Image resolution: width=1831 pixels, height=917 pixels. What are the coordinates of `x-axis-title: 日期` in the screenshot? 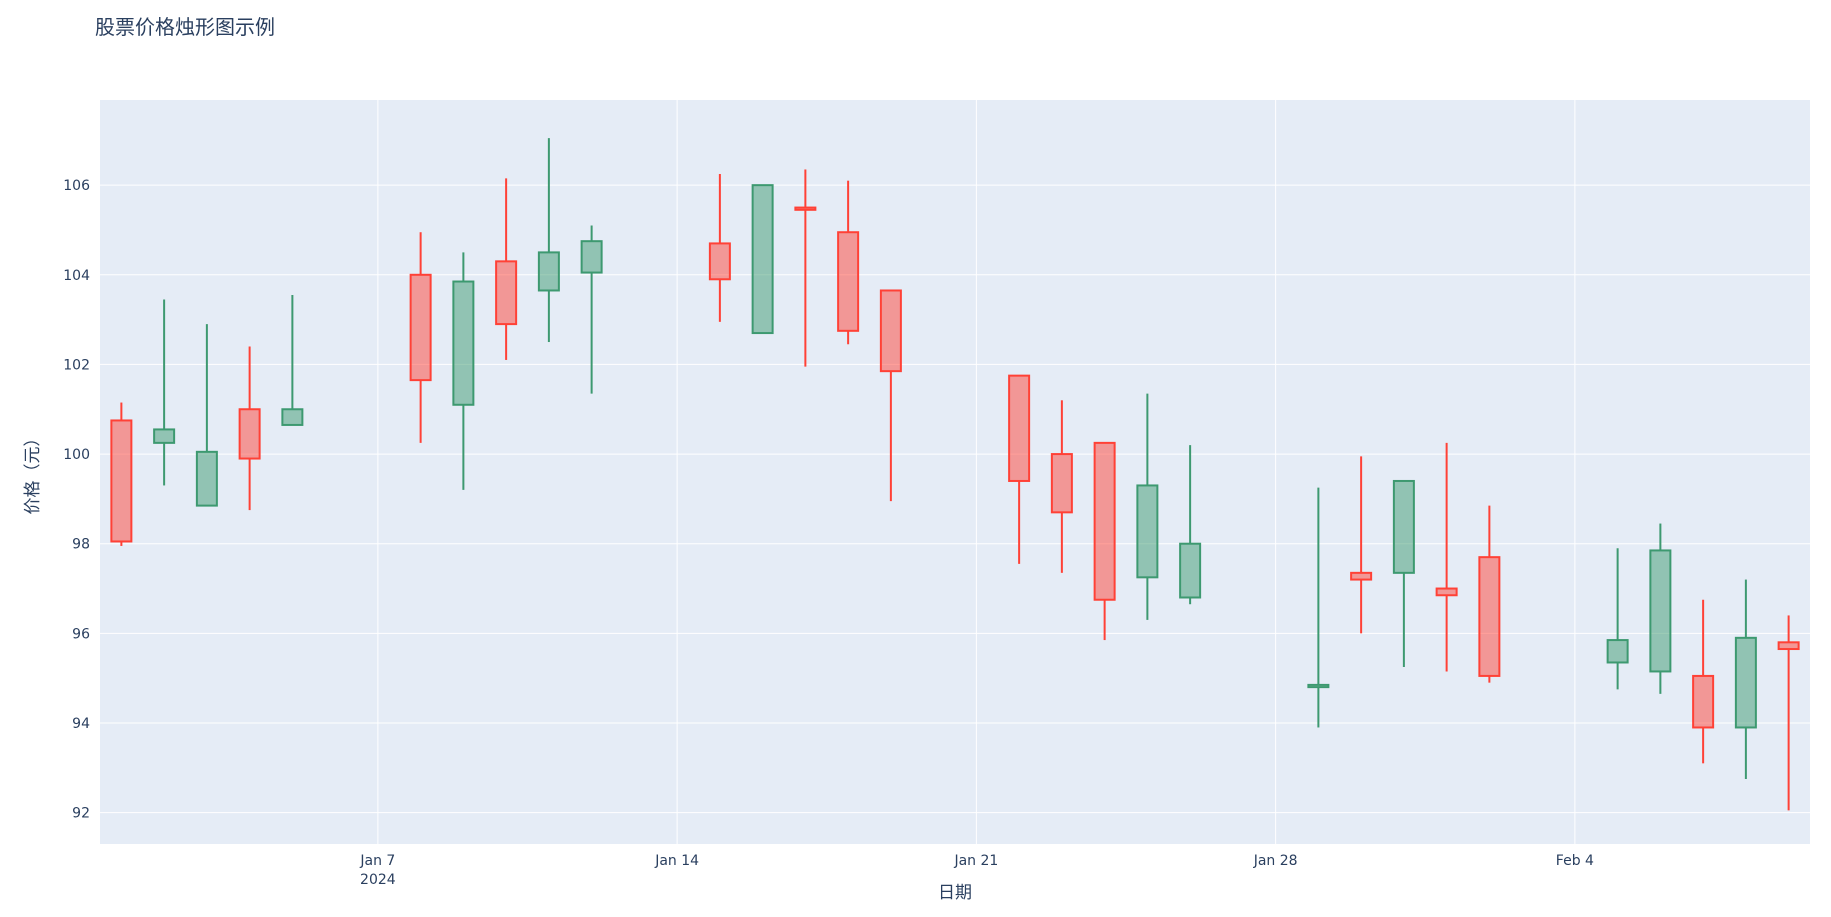 It's located at (955, 893).